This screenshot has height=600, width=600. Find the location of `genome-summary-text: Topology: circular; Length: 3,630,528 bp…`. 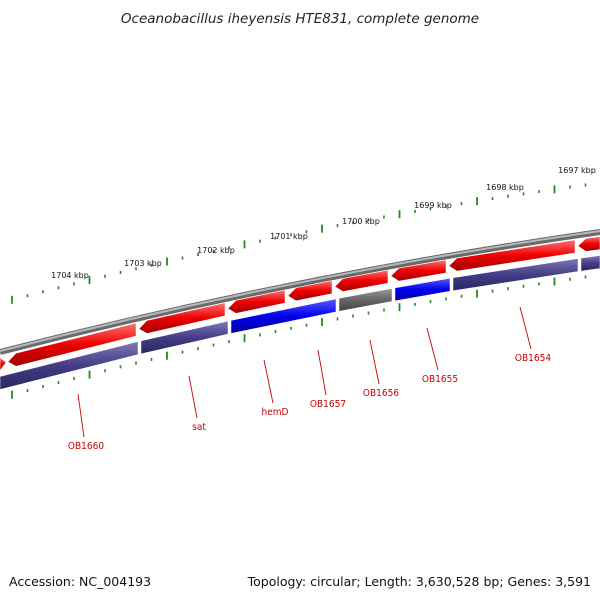

genome-summary-text: Topology: circular; Length: 3,630,528 bp… is located at coordinates (419, 581).